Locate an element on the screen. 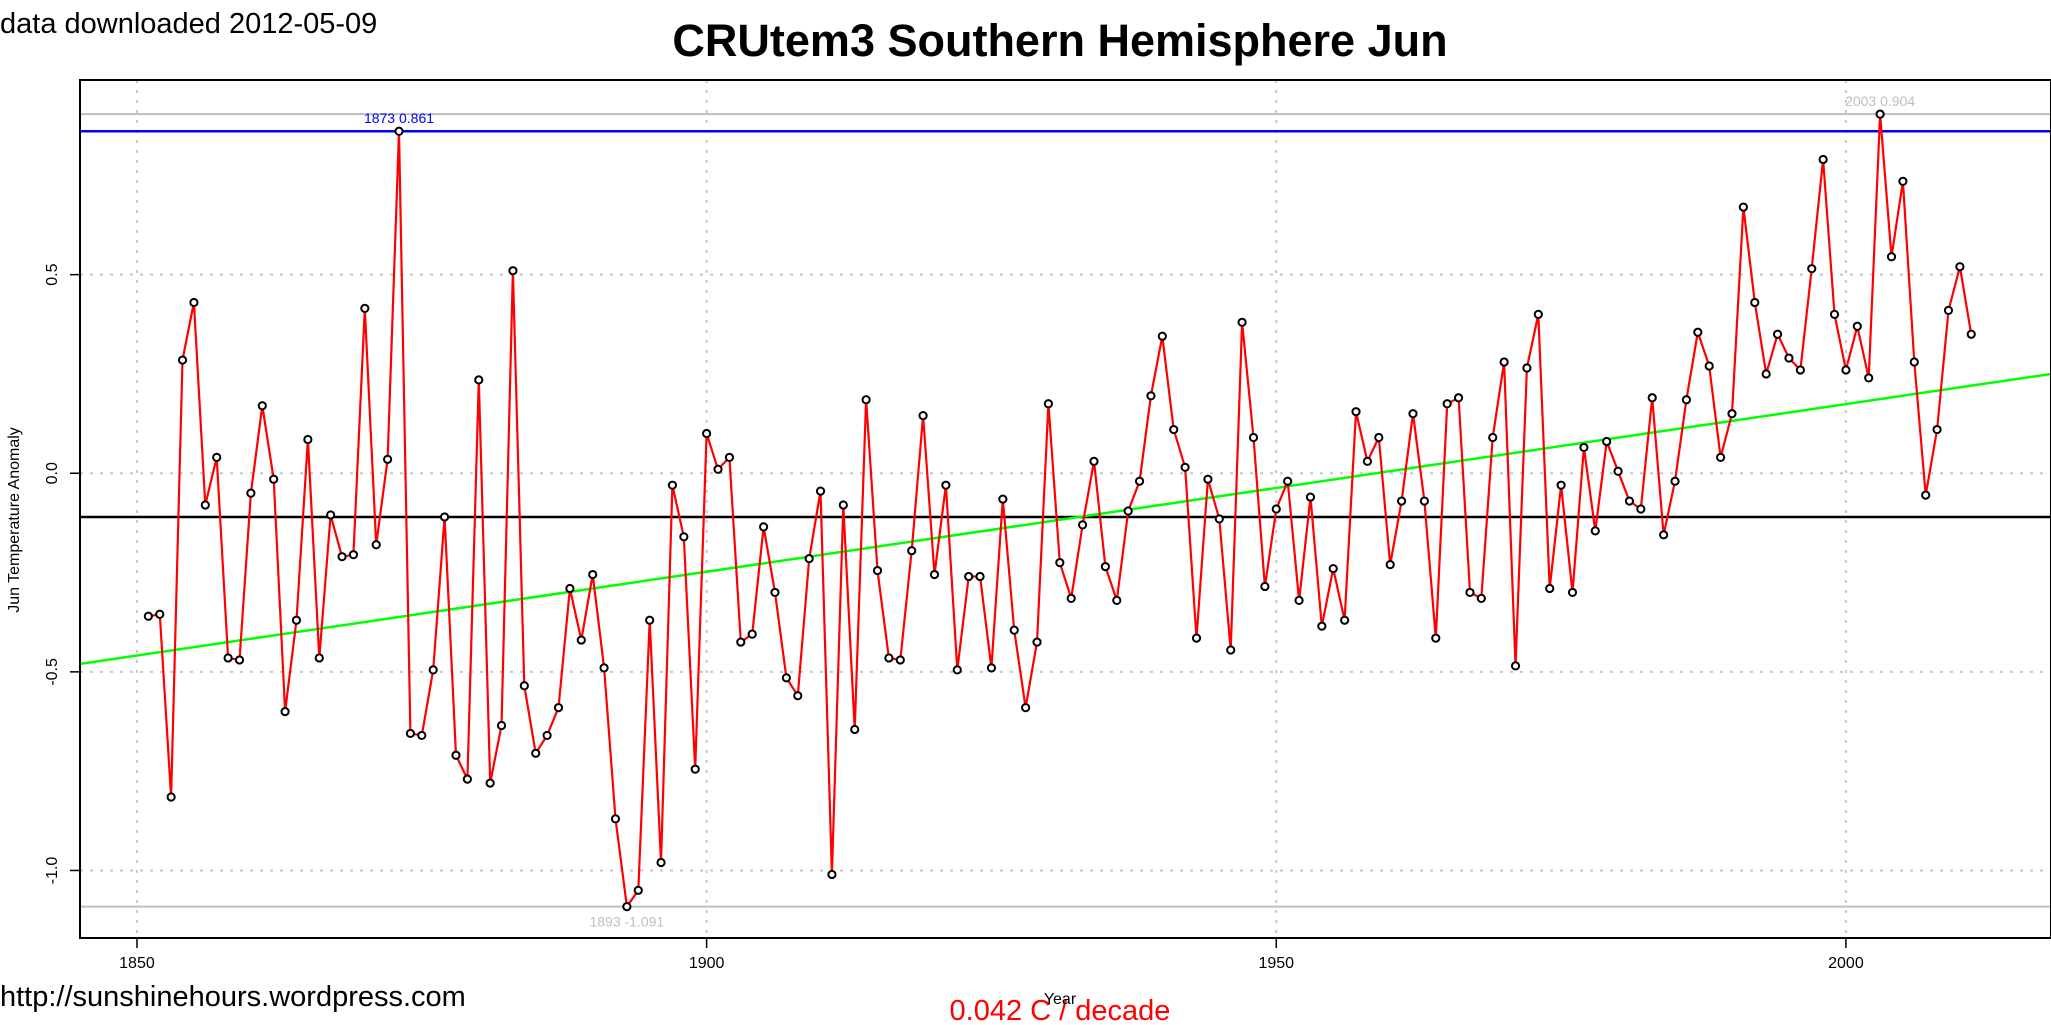 This screenshot has height=1025, width=2051. point-annotation: 1893 -1.091 is located at coordinates (626, 922).